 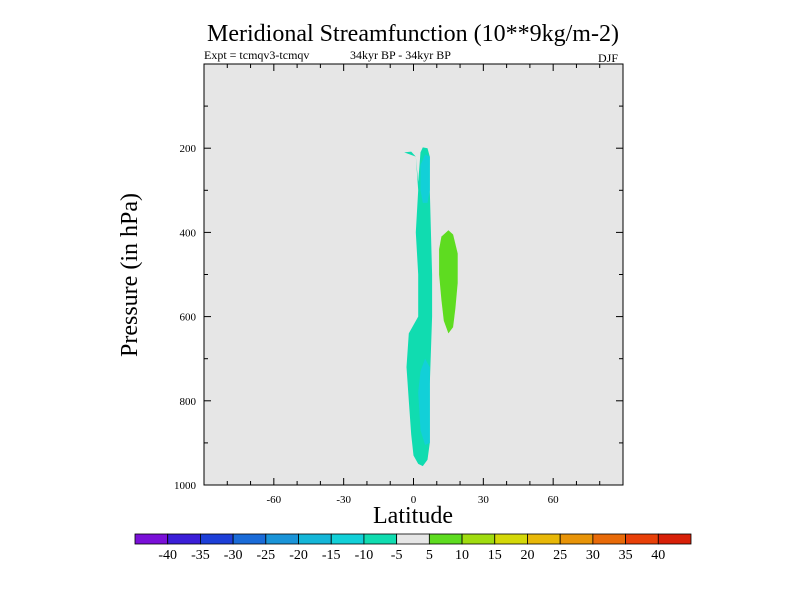 I want to click on colorbar: -40 -35 -30 -25 -20 -15 -10 -5 5 10 15 20 25 30 35 40, so click(x=413, y=548).